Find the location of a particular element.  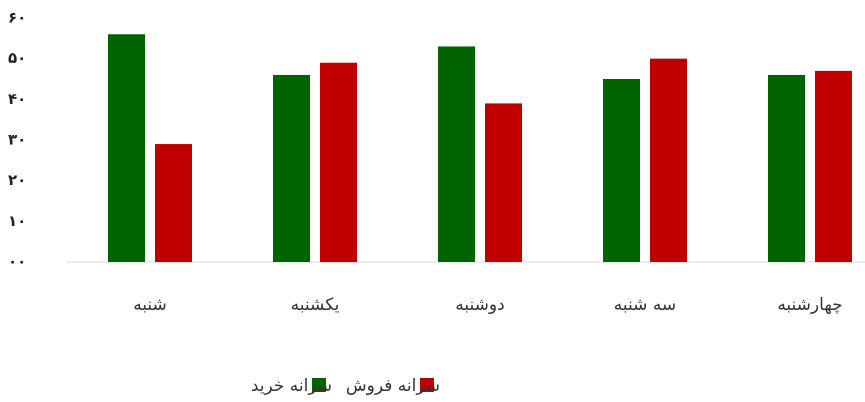

x-tick-label: سه شنبه is located at coordinates (645, 305).